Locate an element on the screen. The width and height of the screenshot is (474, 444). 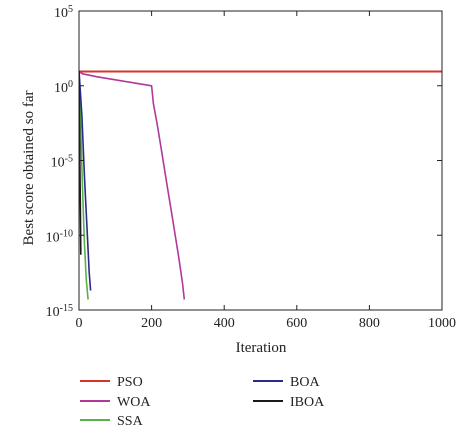
y-axis-label: Best score obtained so far is located at coordinates (29, 168).